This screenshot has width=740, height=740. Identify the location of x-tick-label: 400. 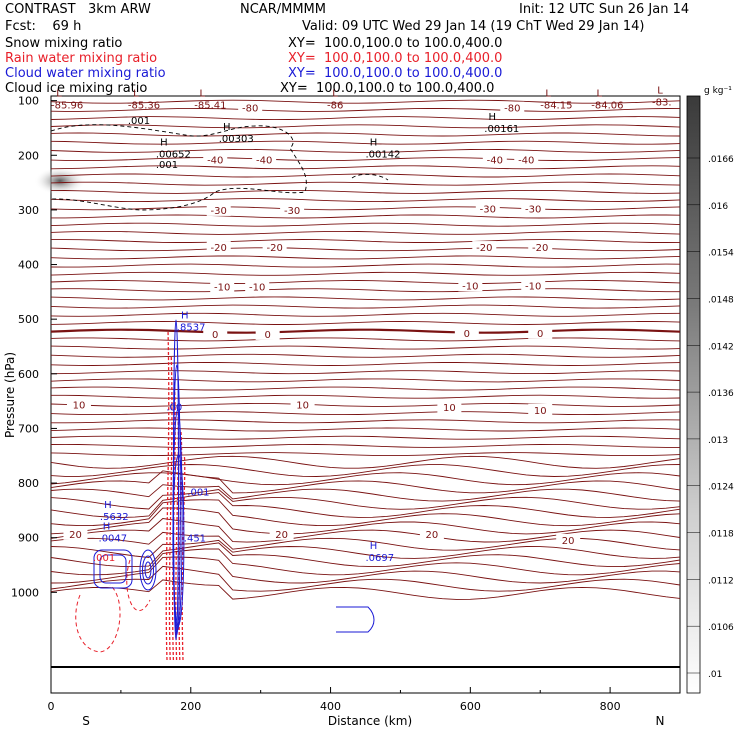
(330, 706).